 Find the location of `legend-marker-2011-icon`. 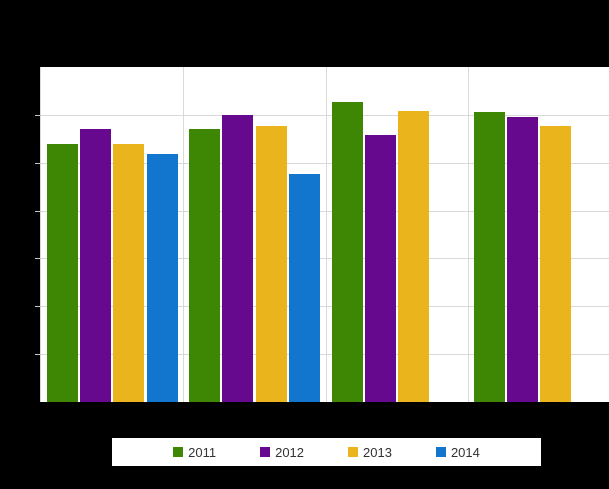

legend-marker-2011-icon is located at coordinates (178, 452).